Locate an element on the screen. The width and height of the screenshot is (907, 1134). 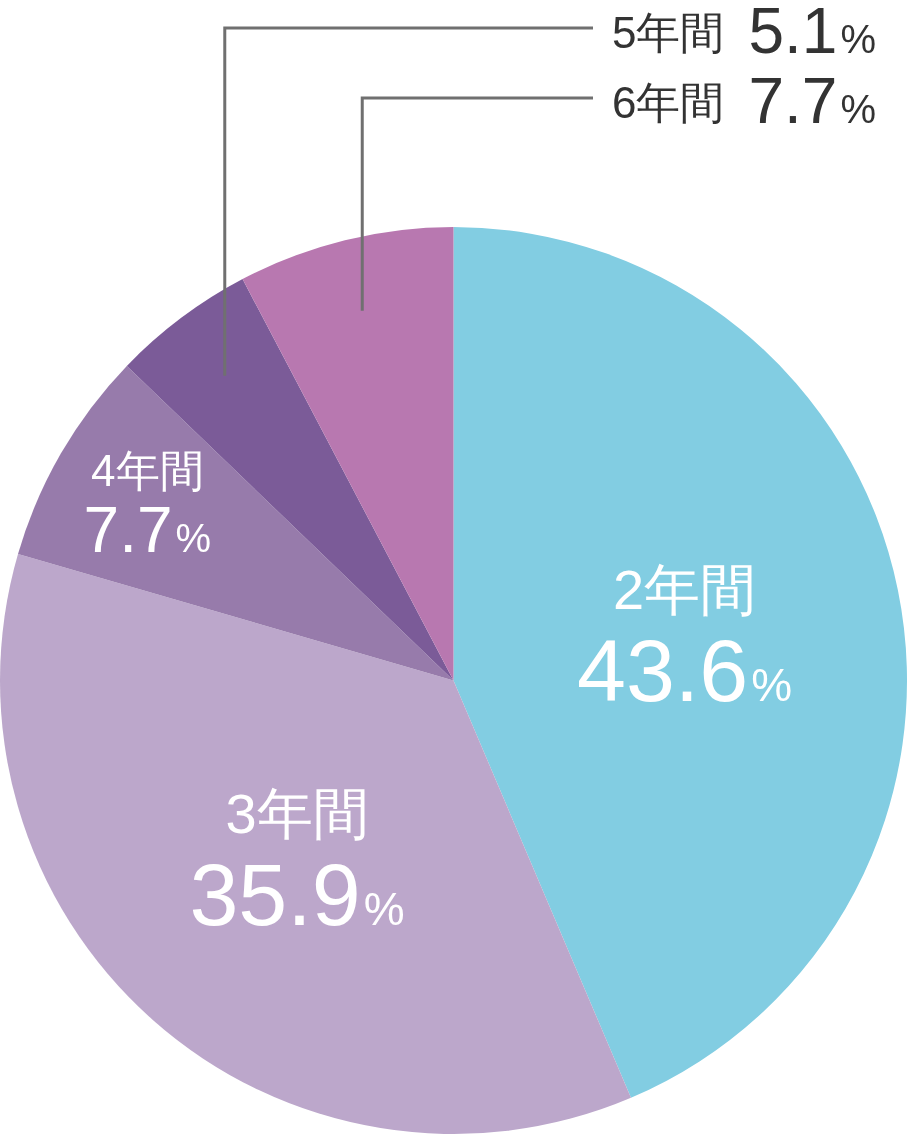
data-label: 43.6% is located at coordinates (684, 671).